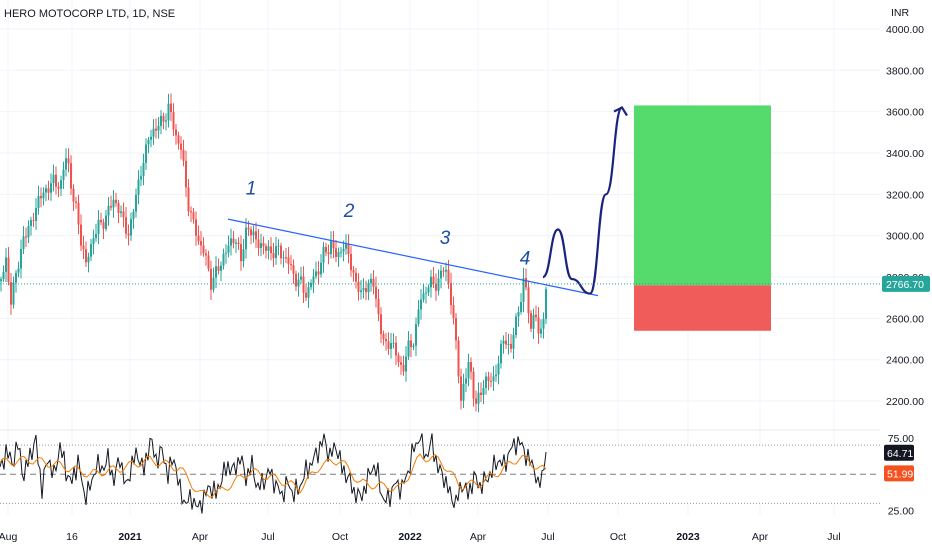 This screenshot has width=932, height=550. What do you see at coordinates (413, 257) in the screenshot?
I see `trendline` at bounding box center [413, 257].